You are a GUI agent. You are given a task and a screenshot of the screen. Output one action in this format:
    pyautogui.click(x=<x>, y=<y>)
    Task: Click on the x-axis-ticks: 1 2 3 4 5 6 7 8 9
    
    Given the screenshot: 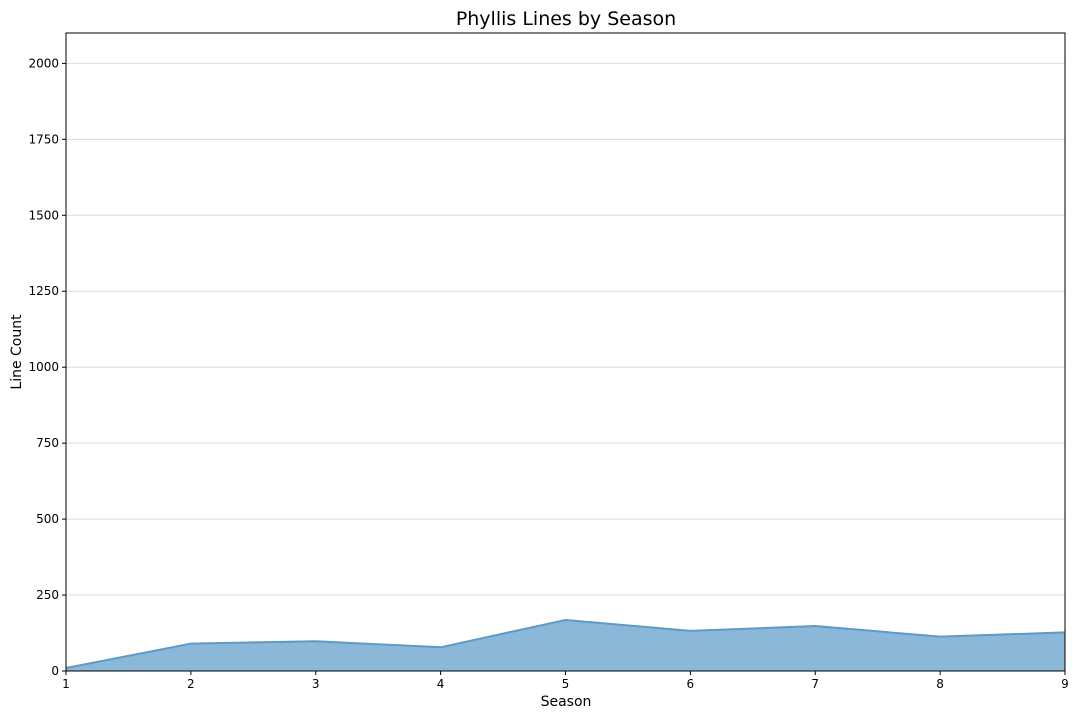 What is the action you would take?
    pyautogui.click(x=565, y=681)
    